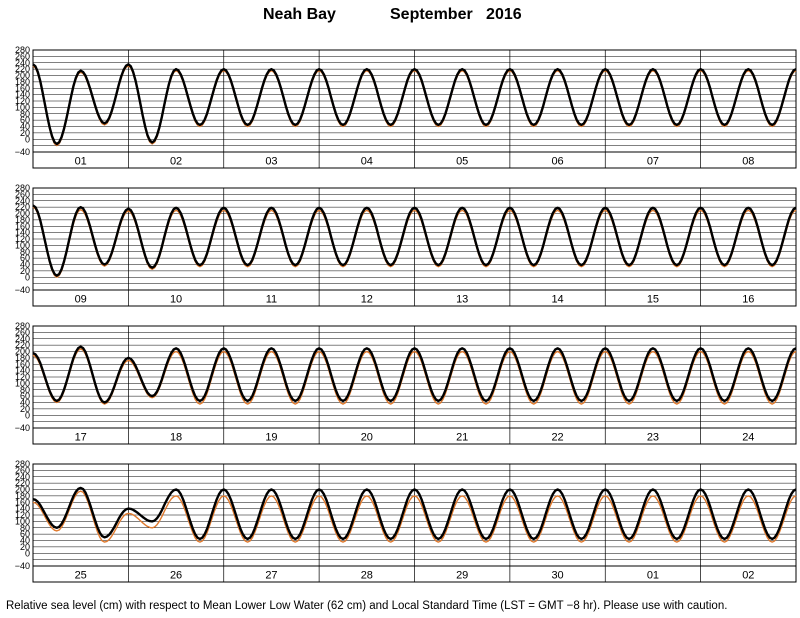 The width and height of the screenshot is (800, 618). Describe the element at coordinates (462, 438) in the screenshot. I see `day-label: 21` at that location.